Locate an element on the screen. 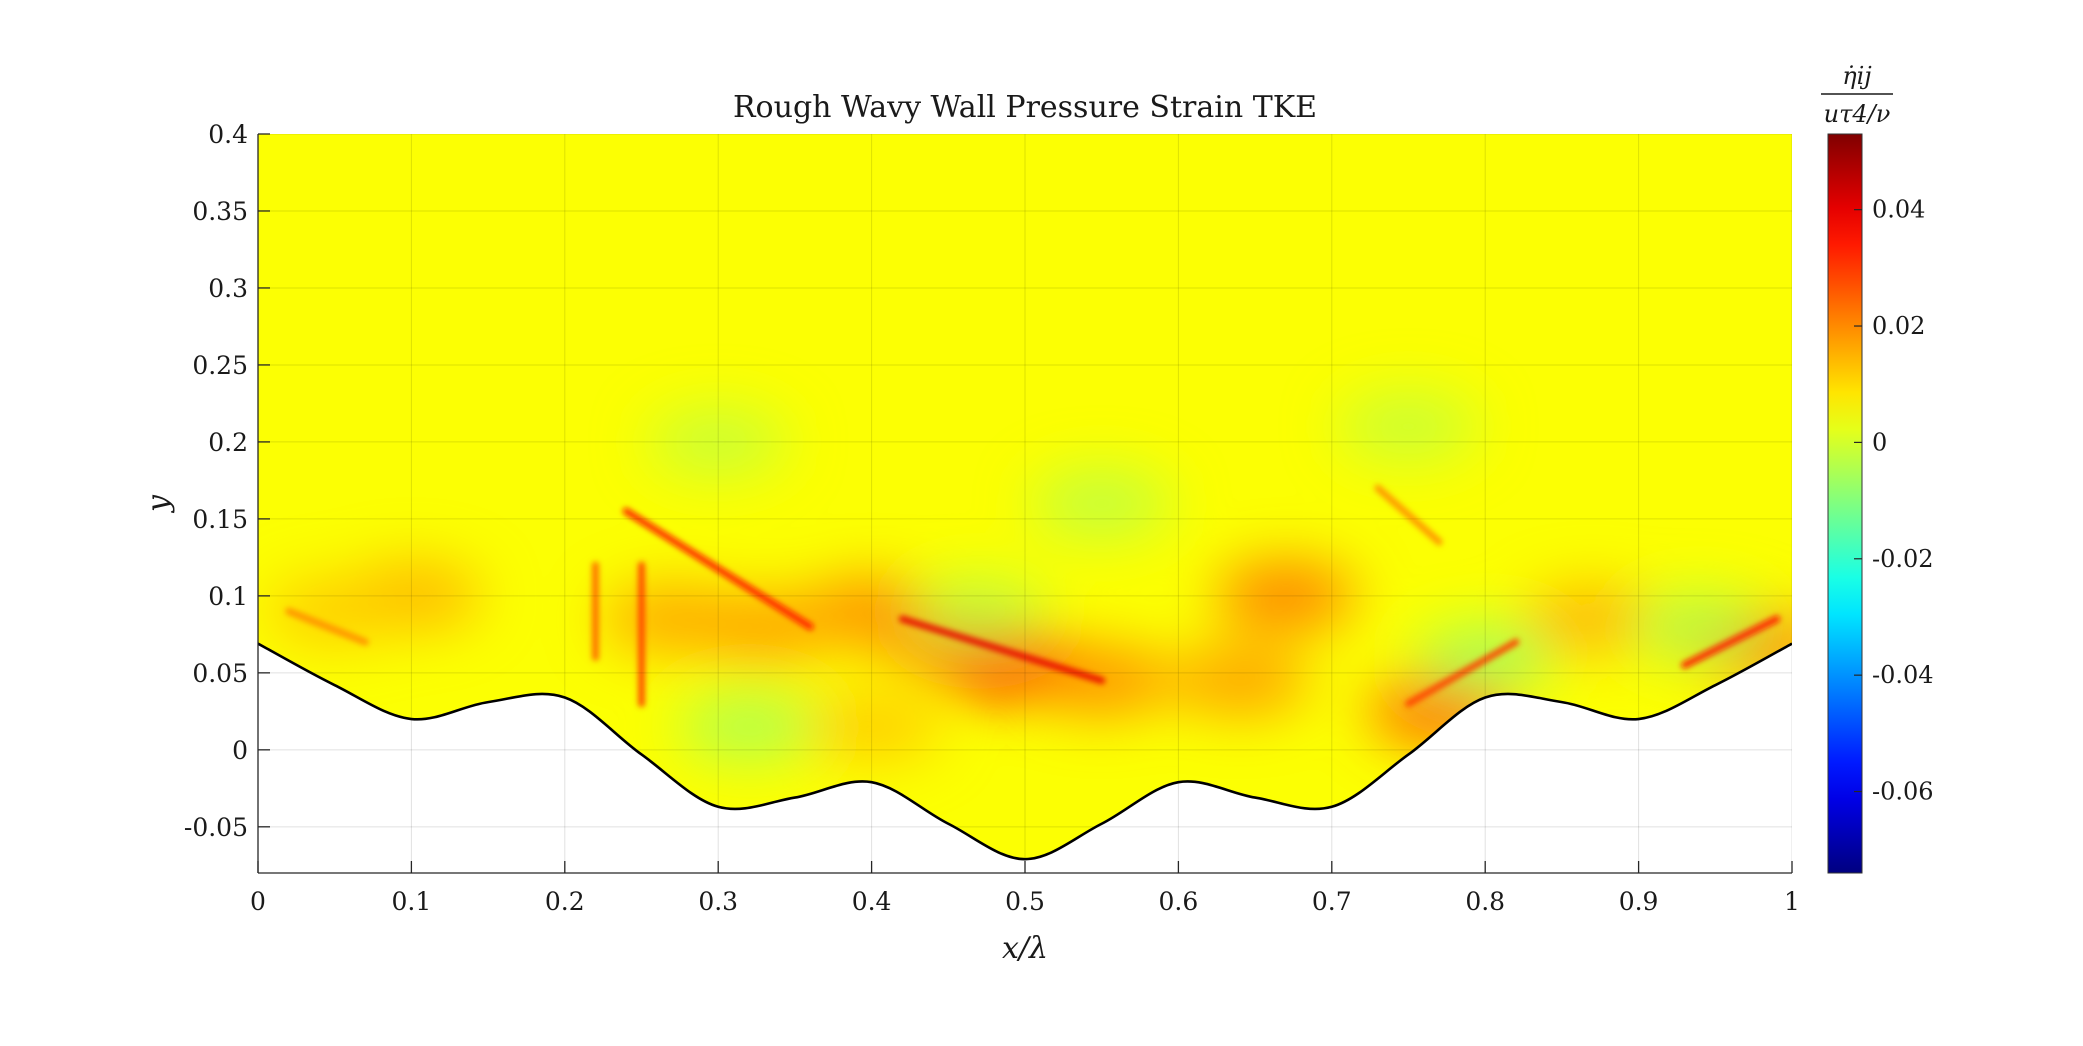 The image size is (2083, 1046). x-tick-label-2: 0.2 is located at coordinates (565, 901).